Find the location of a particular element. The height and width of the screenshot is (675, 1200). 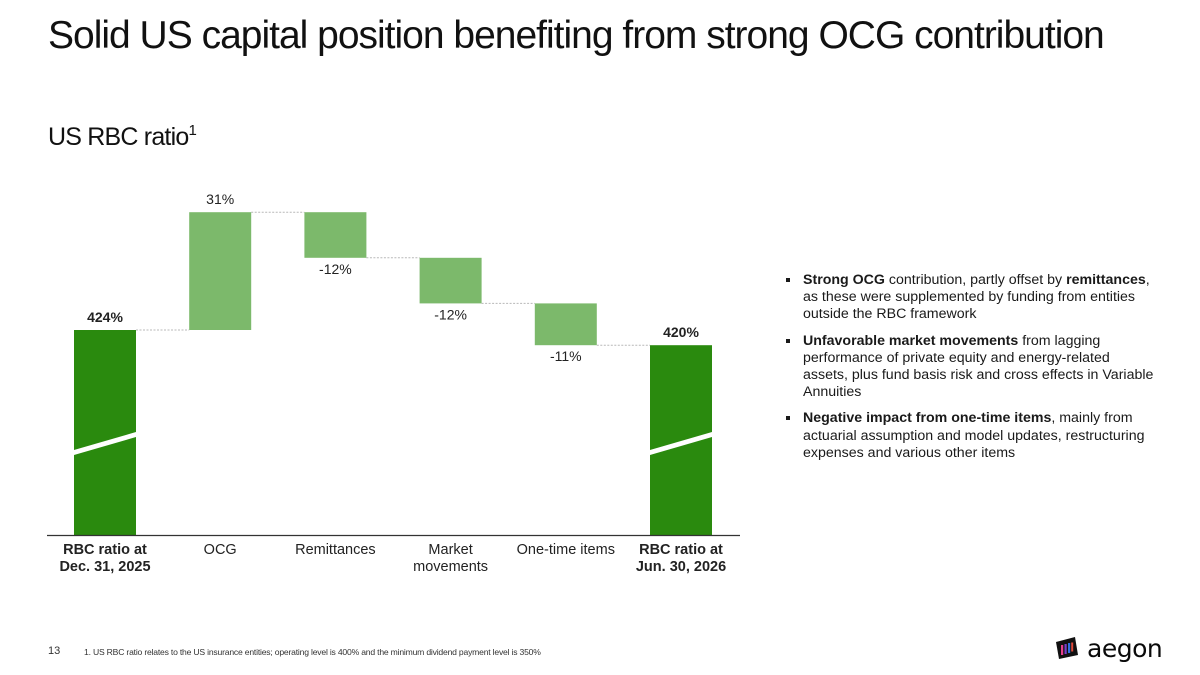

category-label: movements is located at coordinates (450, 567).